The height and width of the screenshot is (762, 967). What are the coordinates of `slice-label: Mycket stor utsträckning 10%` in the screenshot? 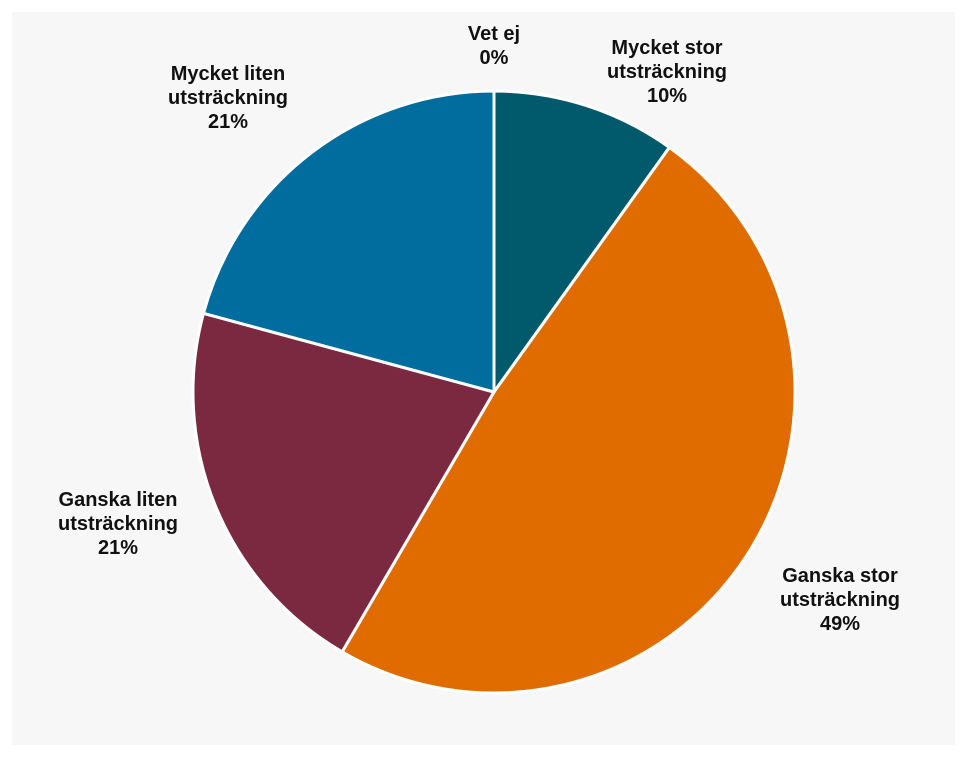 It's located at (667, 72).